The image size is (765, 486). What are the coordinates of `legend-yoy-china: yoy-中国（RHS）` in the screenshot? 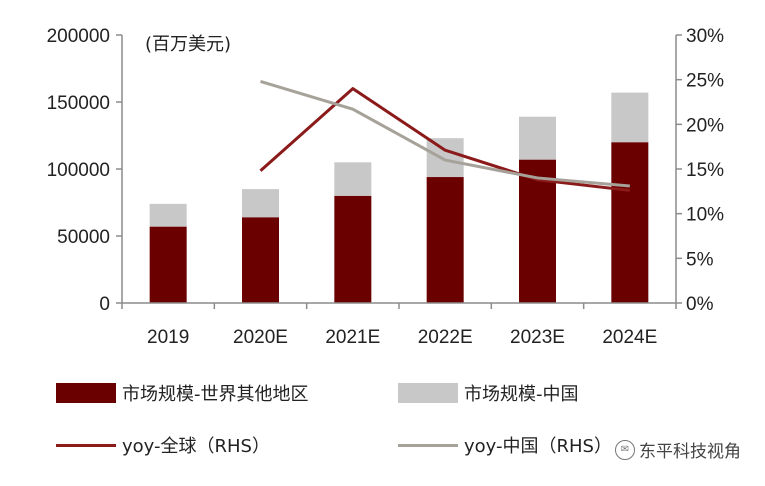 It's located at (505, 445).